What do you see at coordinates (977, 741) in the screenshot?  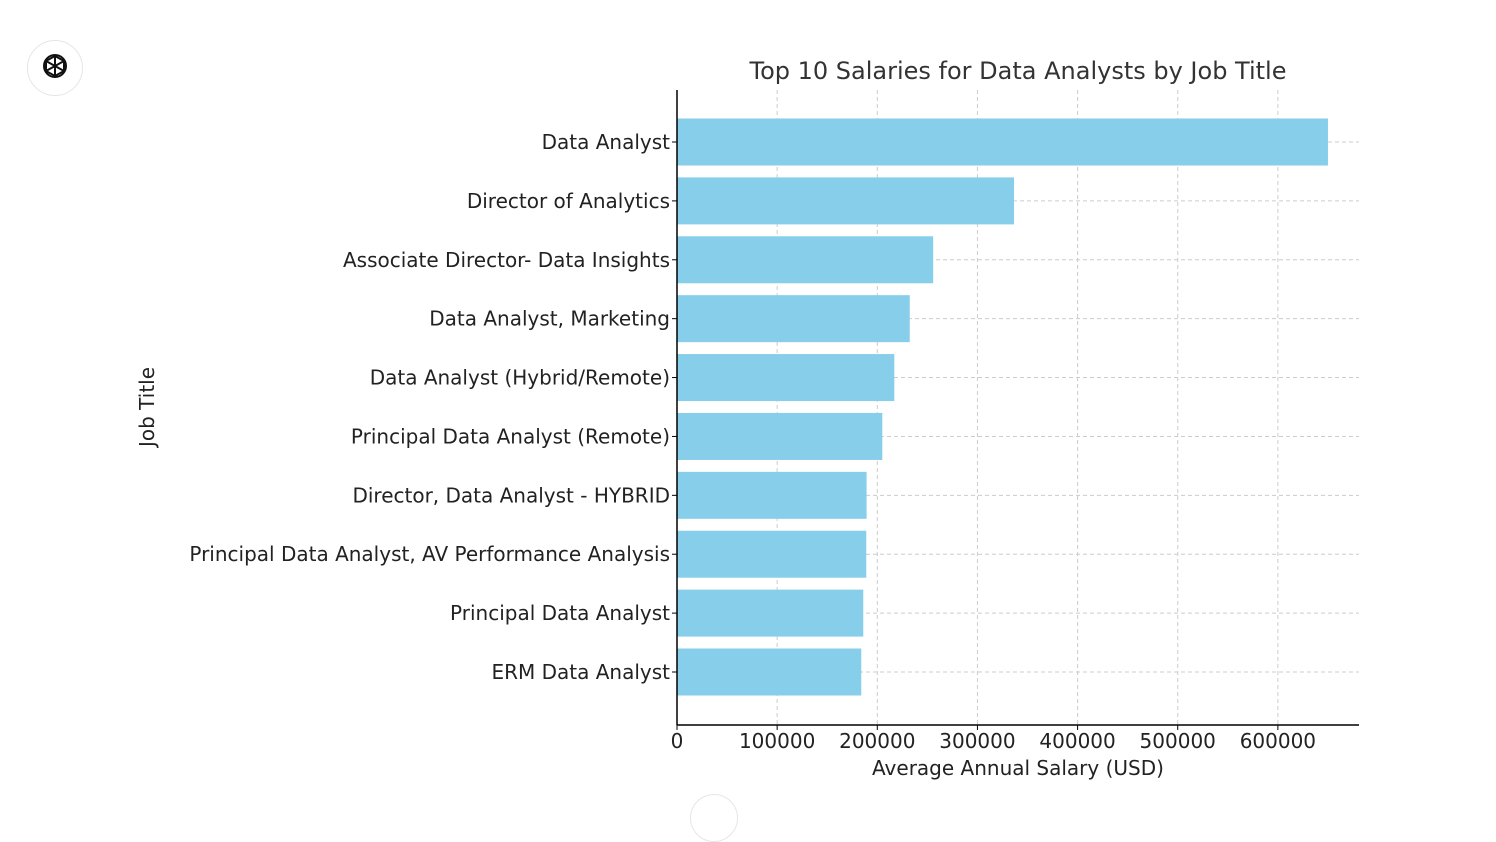 I see `x-tick-label: 300000` at bounding box center [977, 741].